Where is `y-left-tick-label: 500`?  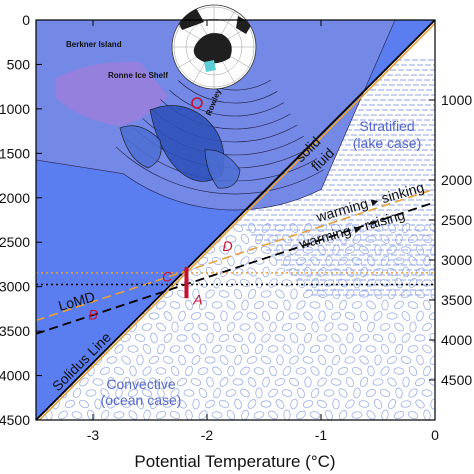 y-left-tick-label: 500 is located at coordinates (19, 64).